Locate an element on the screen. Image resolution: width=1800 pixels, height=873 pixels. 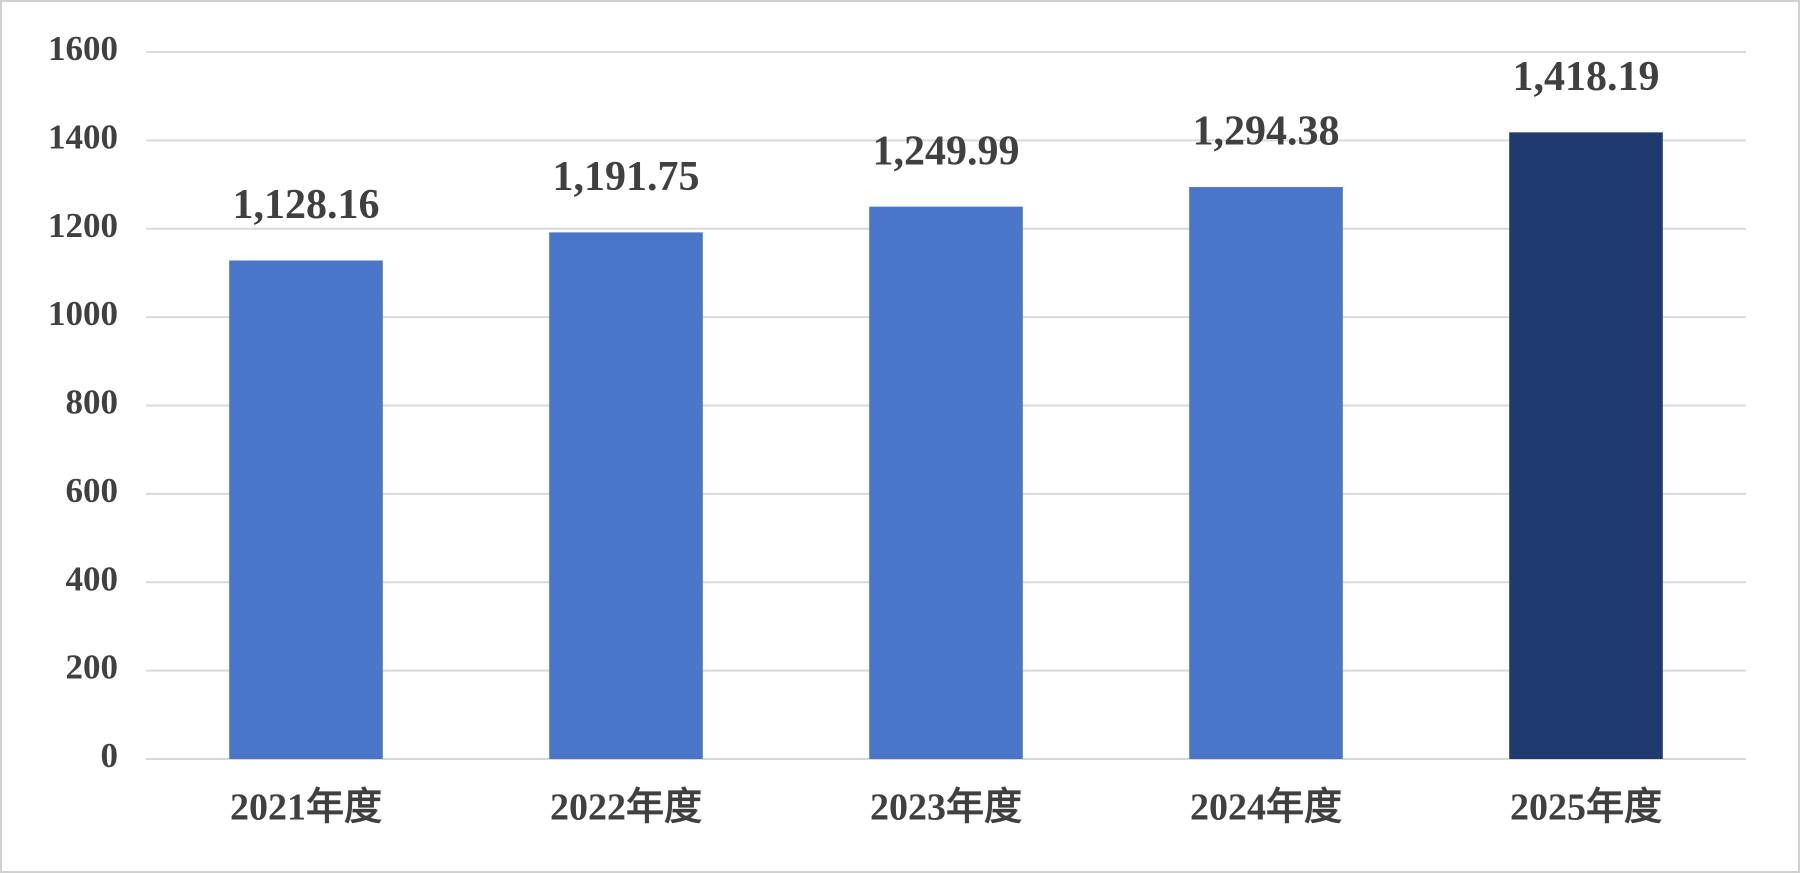
y-tick-label: 0 is located at coordinates (110, 755).